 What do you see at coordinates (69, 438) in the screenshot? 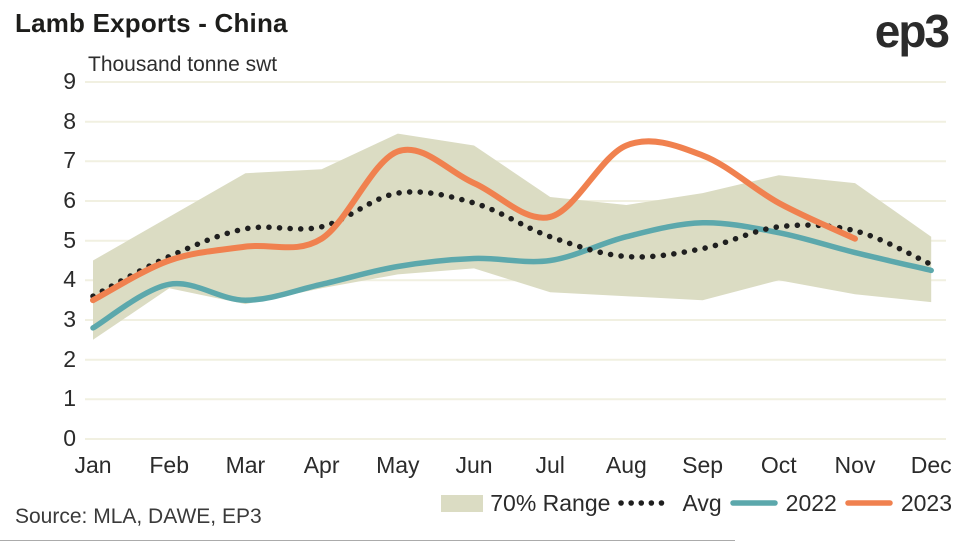
I see `y-axis-tick-label-0: 0` at bounding box center [69, 438].